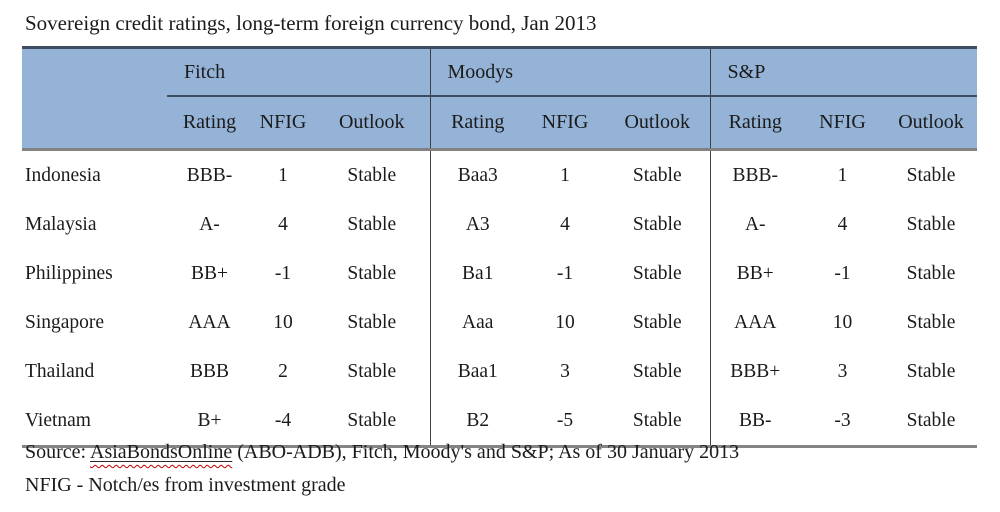 The image size is (1000, 512). What do you see at coordinates (283, 322) in the screenshot?
I see `fitch-nfig-cell: 10` at bounding box center [283, 322].